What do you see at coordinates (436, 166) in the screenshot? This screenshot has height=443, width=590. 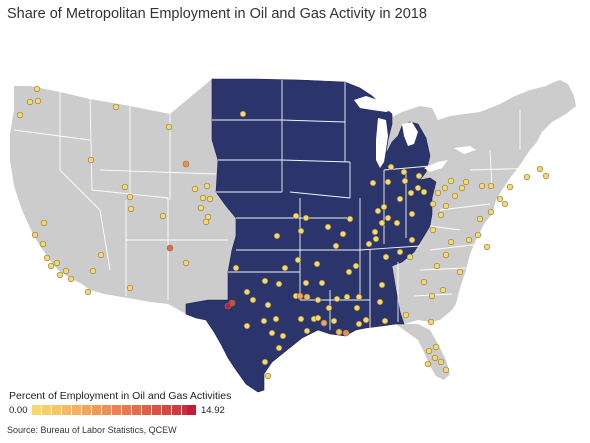 I see `lake-erie` at bounding box center [436, 166].